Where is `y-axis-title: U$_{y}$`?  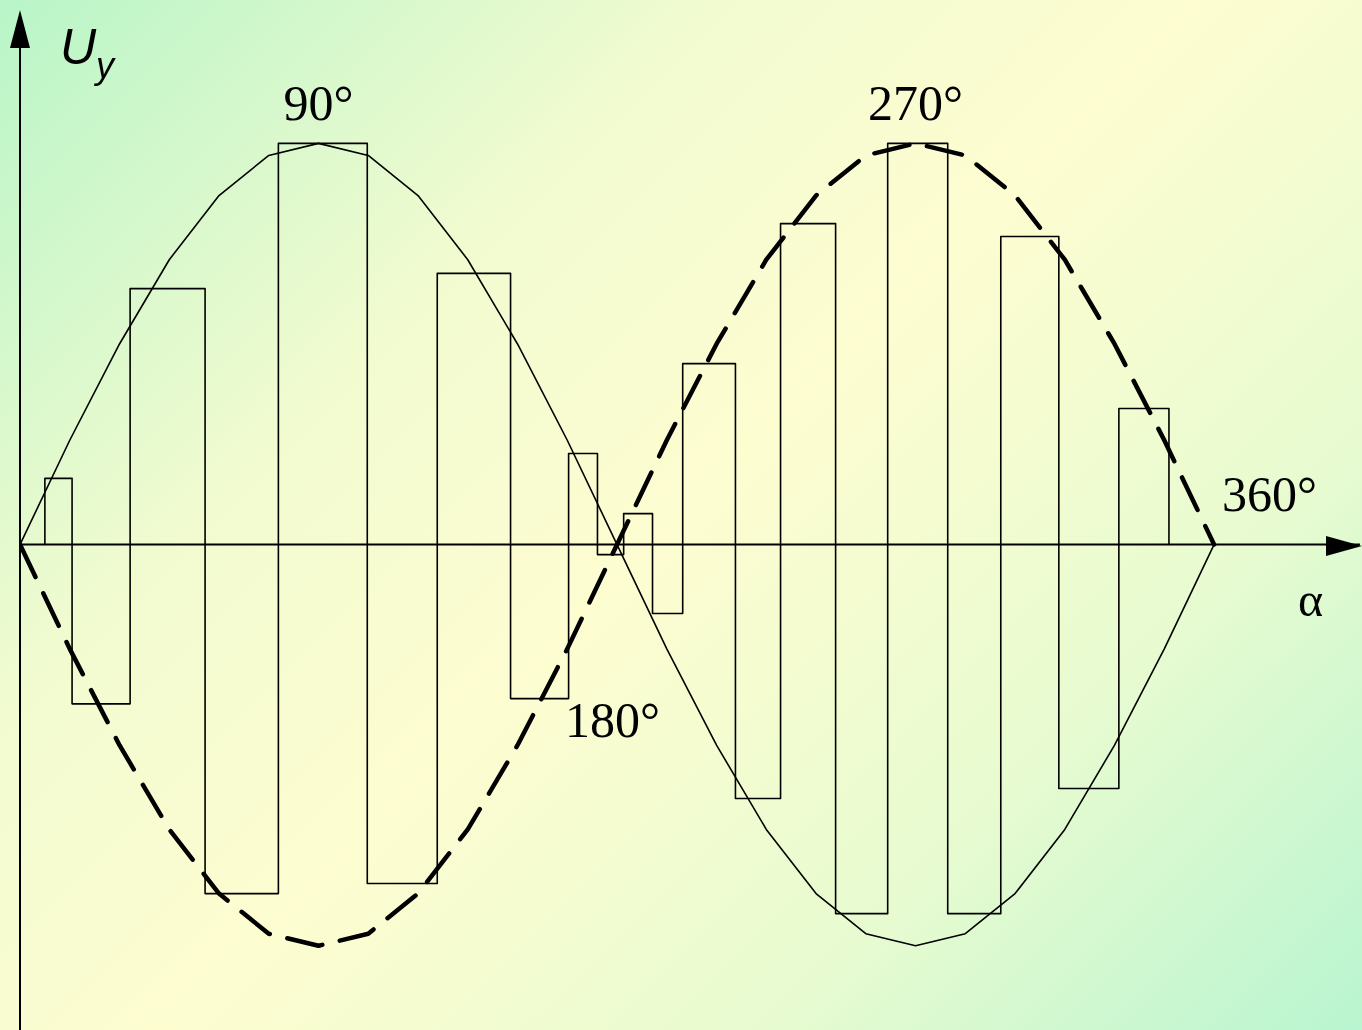
y-axis-title: U$_{y}$ is located at coordinates (87, 52).